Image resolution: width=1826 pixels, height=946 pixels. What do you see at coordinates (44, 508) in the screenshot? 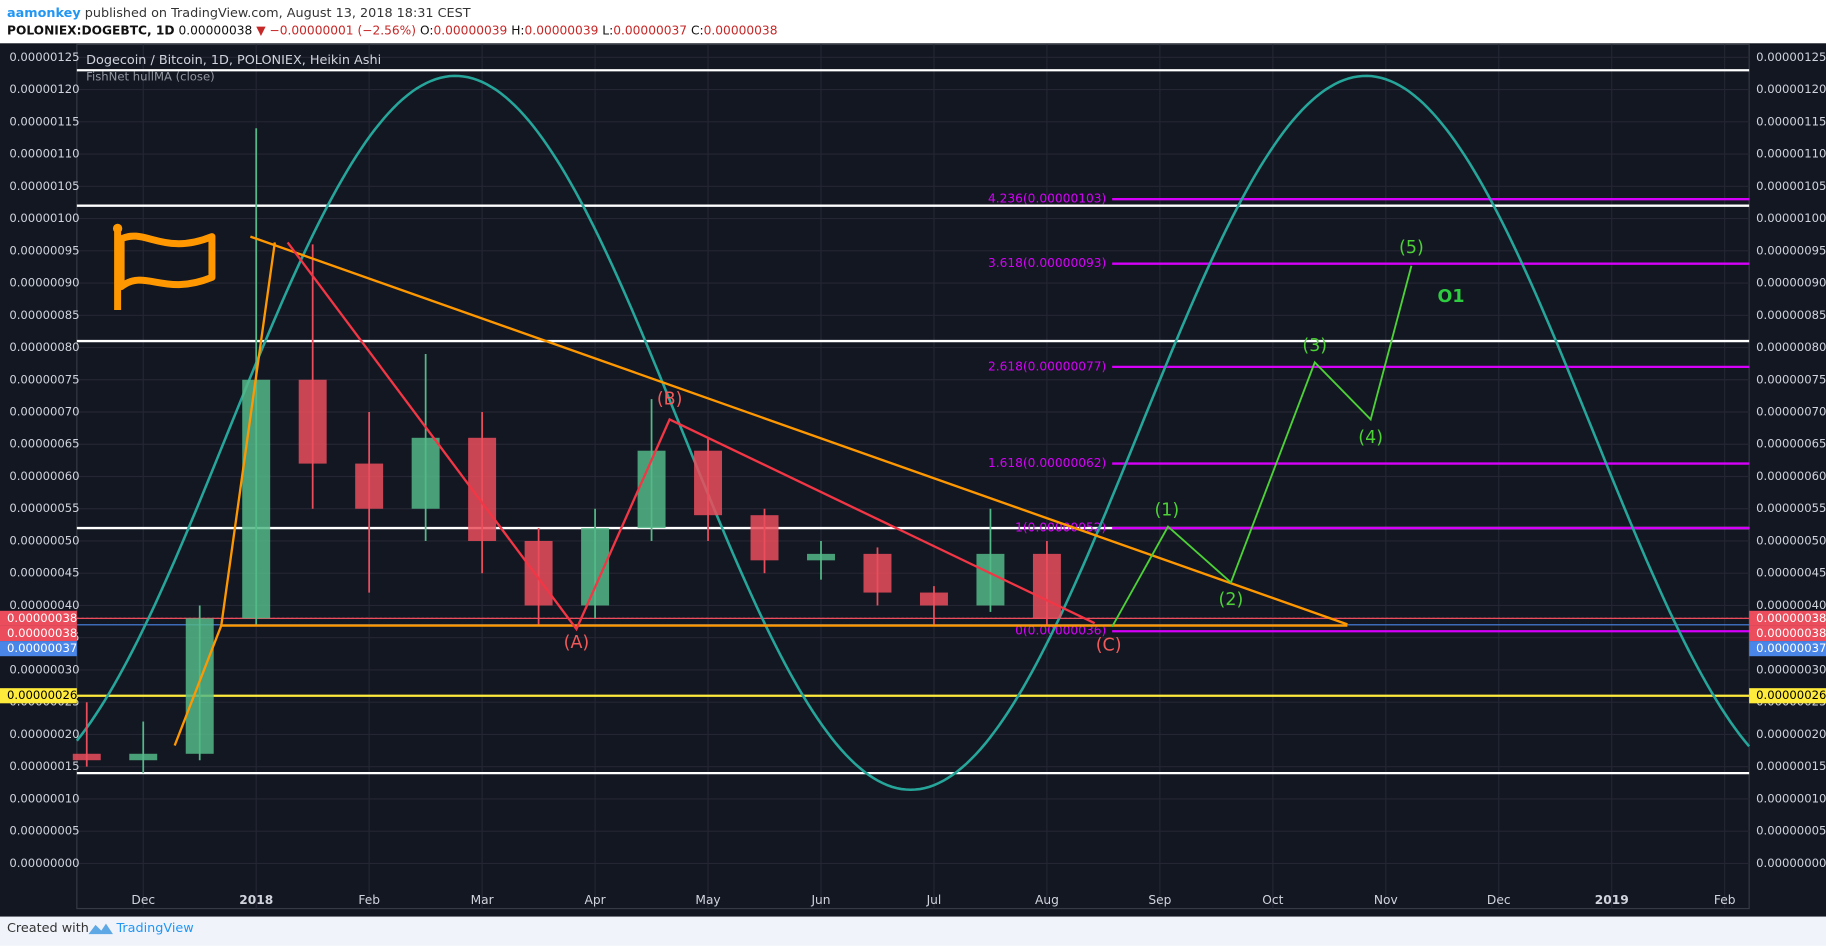
I see `y-tick-label: 0.00000055` at bounding box center [44, 508].